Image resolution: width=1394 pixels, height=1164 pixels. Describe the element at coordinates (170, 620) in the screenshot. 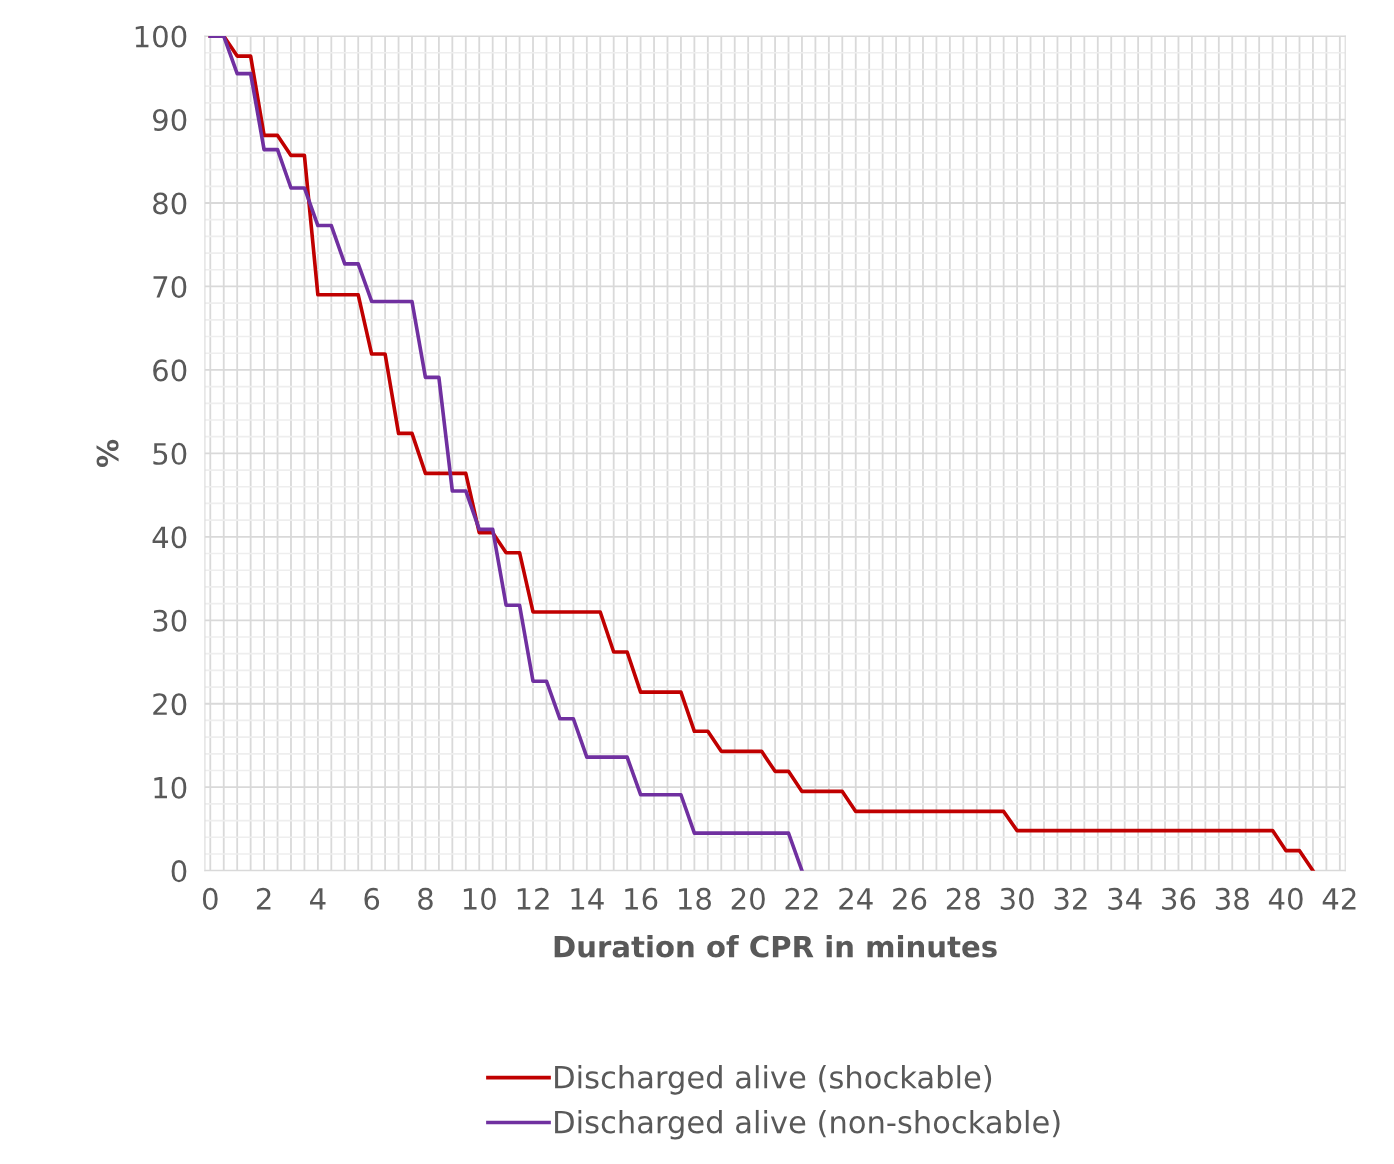

I see `y-tick-label: 30` at that location.